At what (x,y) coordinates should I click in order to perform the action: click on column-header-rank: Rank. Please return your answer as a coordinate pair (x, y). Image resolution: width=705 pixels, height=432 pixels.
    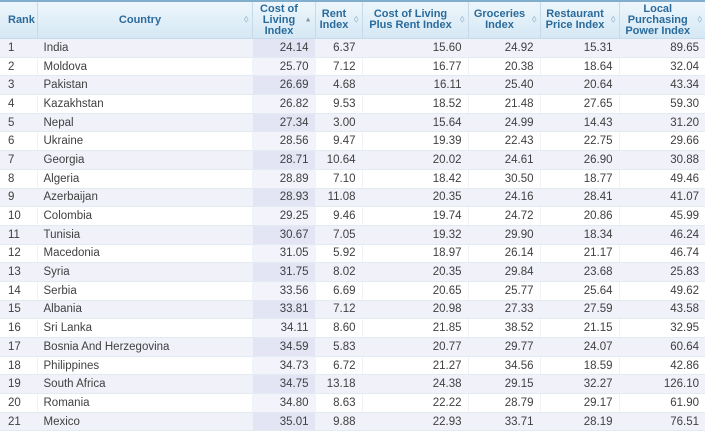
    Looking at the image, I should click on (18, 20).